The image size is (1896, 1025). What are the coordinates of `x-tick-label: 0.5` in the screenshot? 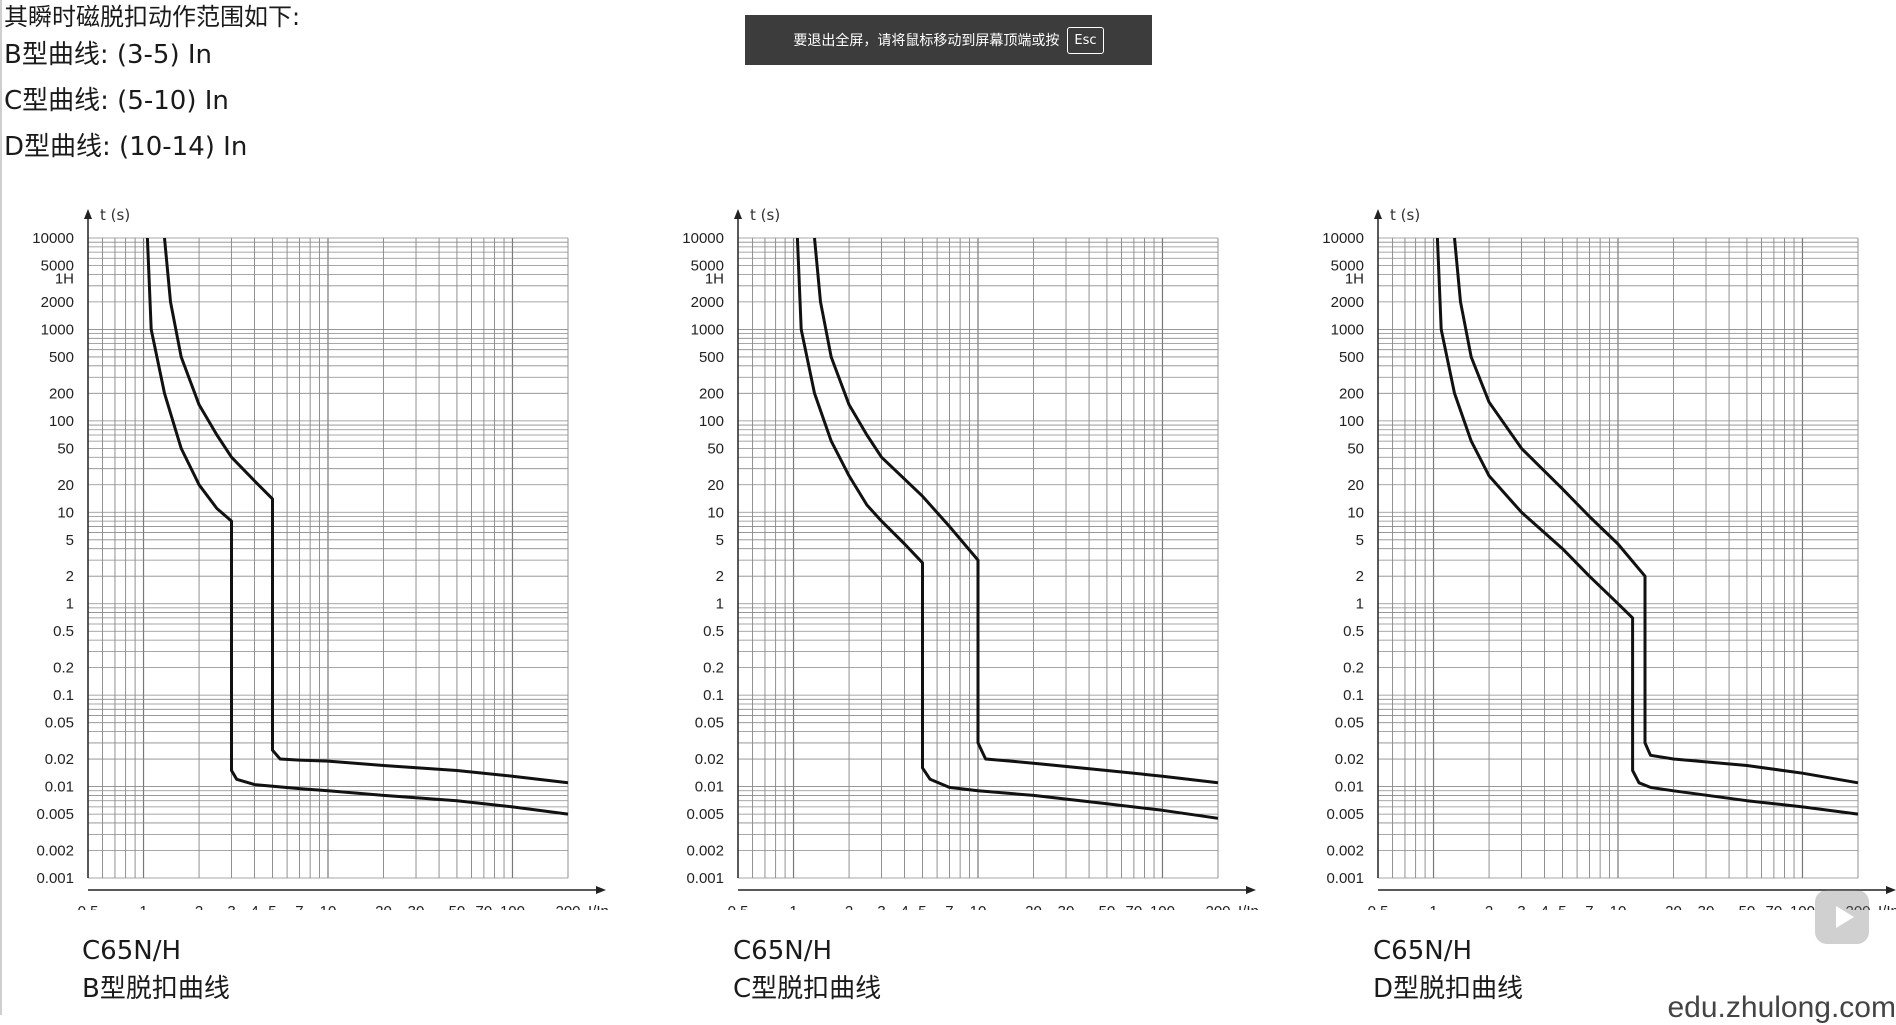 It's located at (738, 906).